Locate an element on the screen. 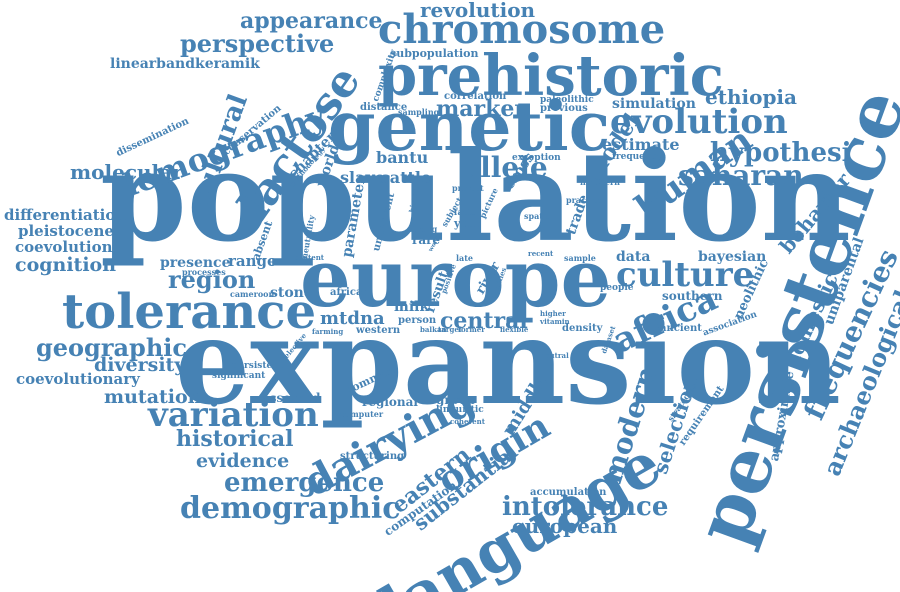  word-cattle: cattle is located at coordinates (406, 177).